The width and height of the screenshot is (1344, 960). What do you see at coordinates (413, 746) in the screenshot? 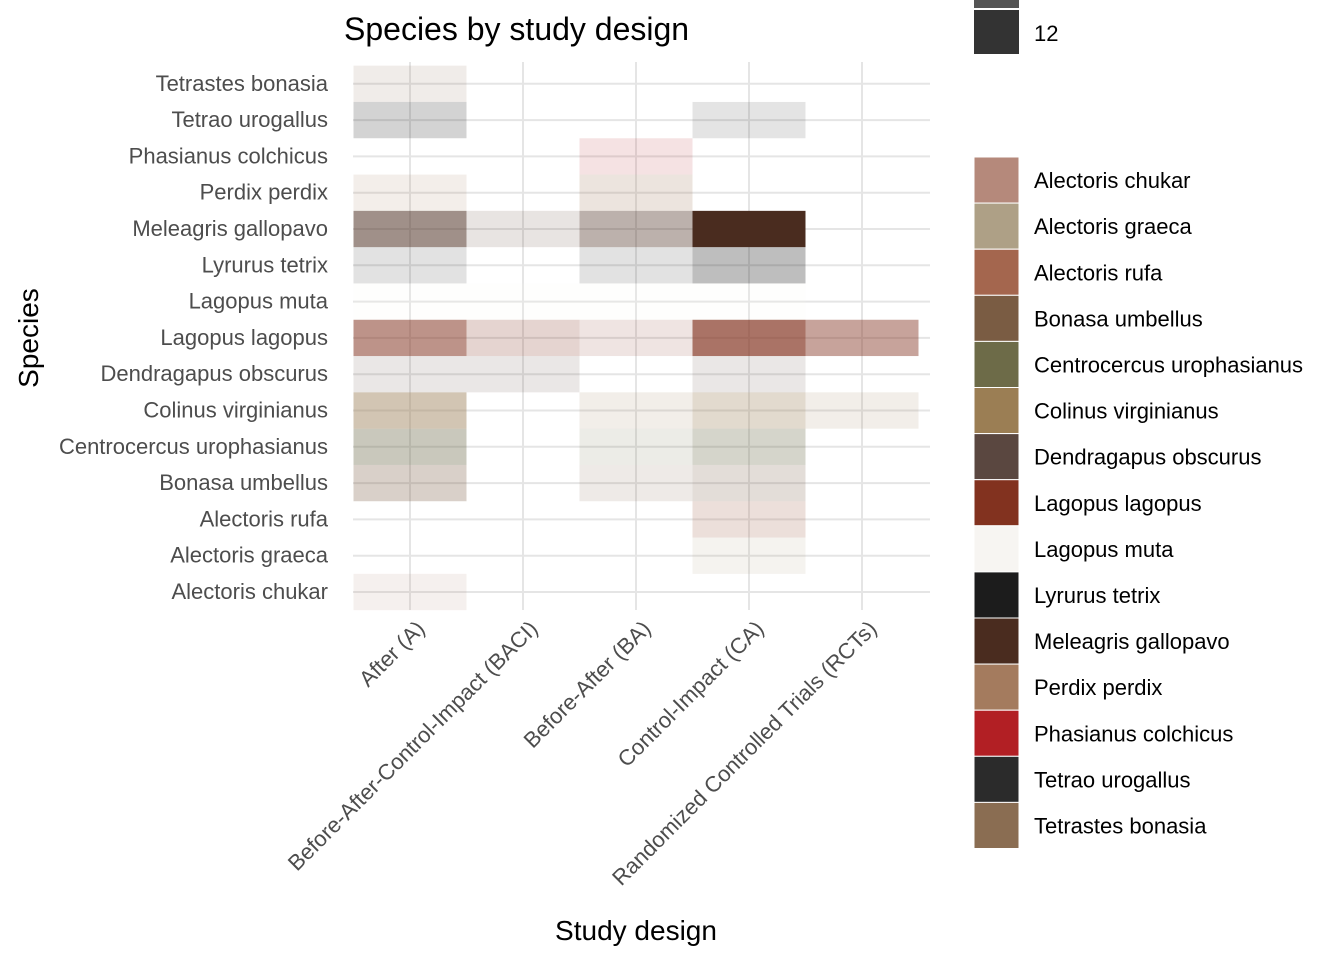
I see `x-tick-label: Before-After-Control-Impact (BACI)` at bounding box center [413, 746].